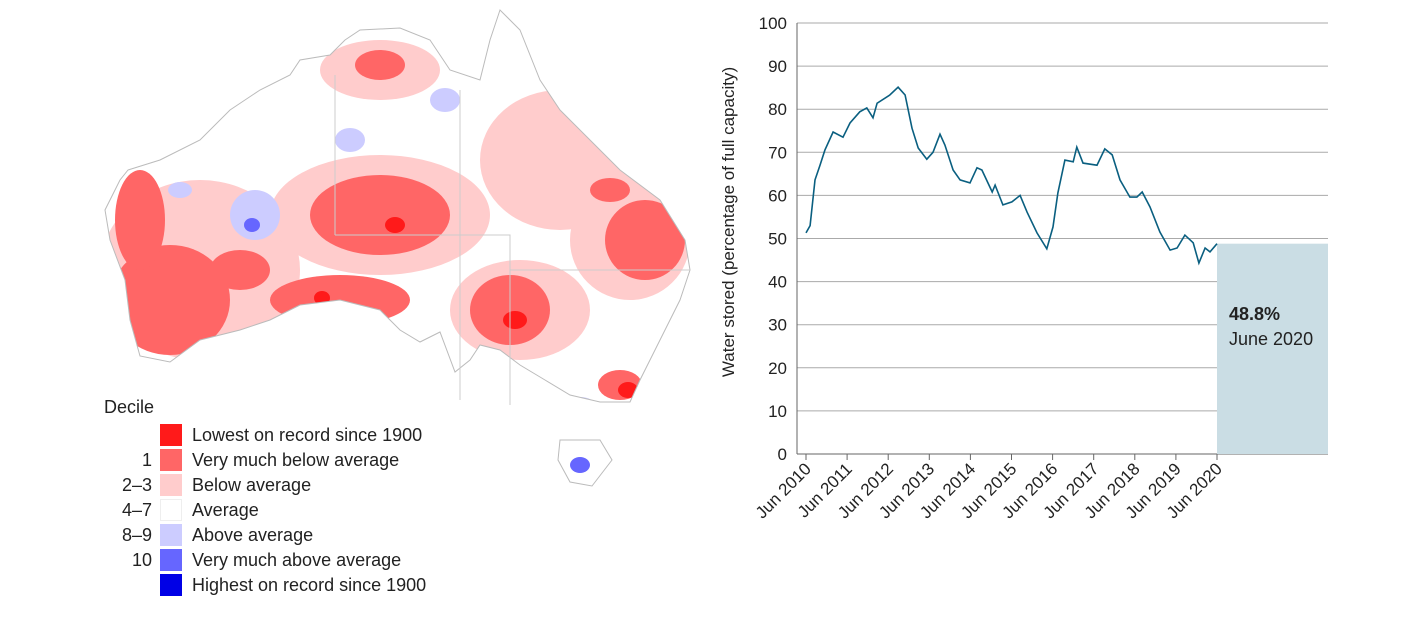 The height and width of the screenshot is (625, 1415). What do you see at coordinates (136, 534) in the screenshot?
I see `legend-decile: 8–9` at bounding box center [136, 534].